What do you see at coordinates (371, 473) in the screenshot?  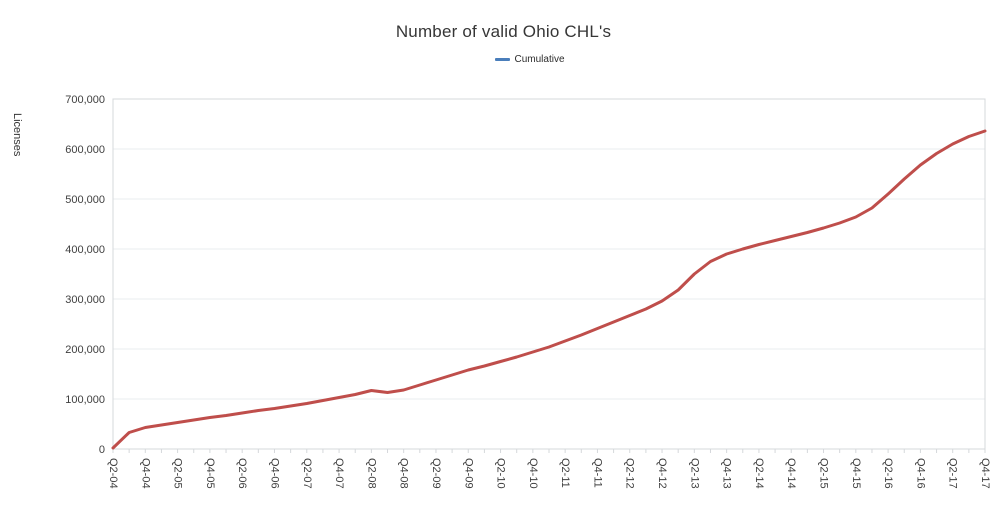 I see `x-tick-label: Q2-08` at bounding box center [371, 473].